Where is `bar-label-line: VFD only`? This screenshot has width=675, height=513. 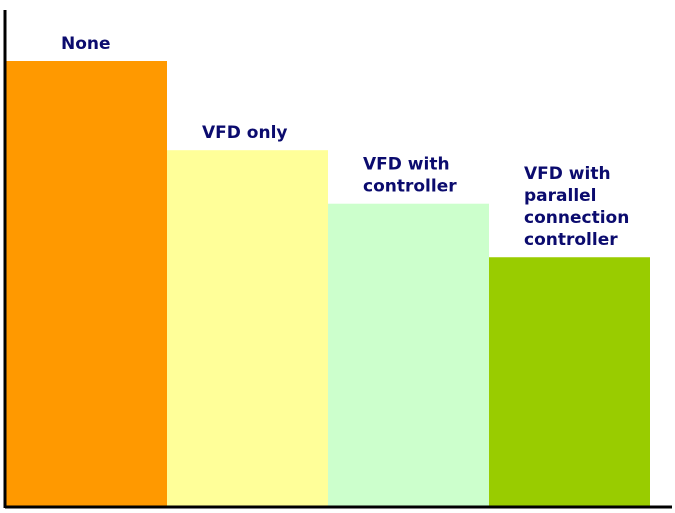
bar-label-line: VFD only is located at coordinates (245, 133).